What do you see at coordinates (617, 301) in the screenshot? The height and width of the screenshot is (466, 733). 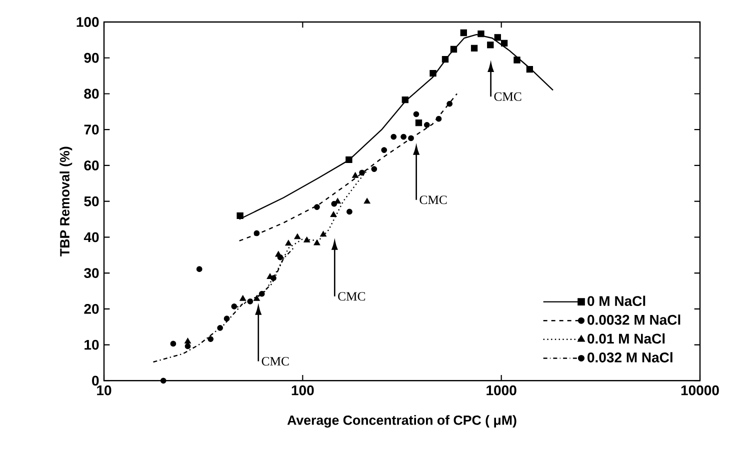 I see `legend-label: 0 M NaCl` at bounding box center [617, 301].